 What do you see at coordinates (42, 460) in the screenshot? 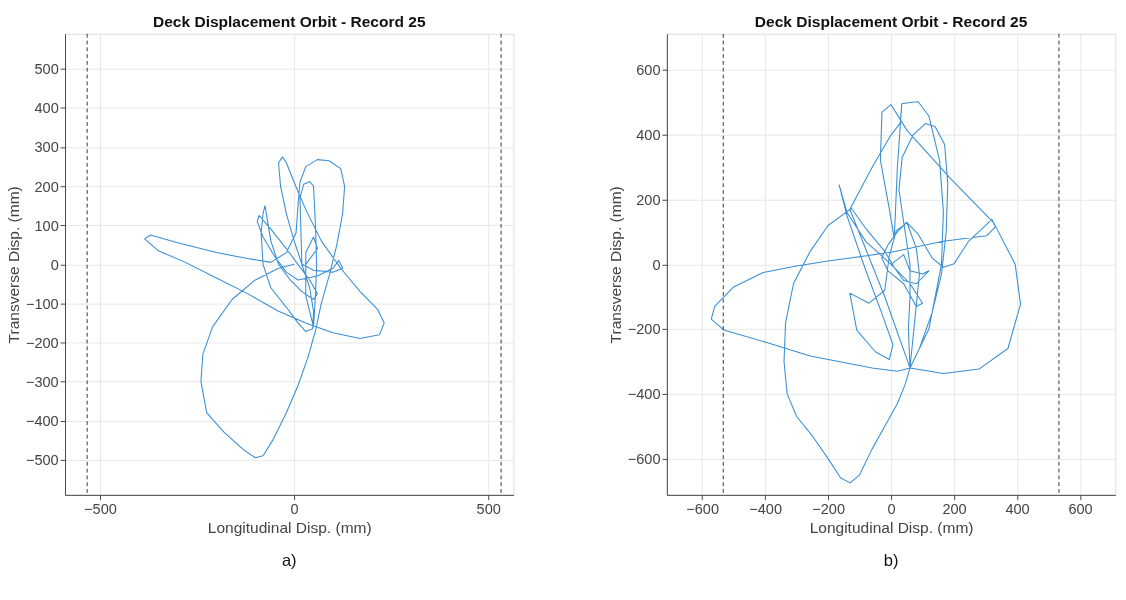
I see `y-tick-label: −500` at bounding box center [42, 460].